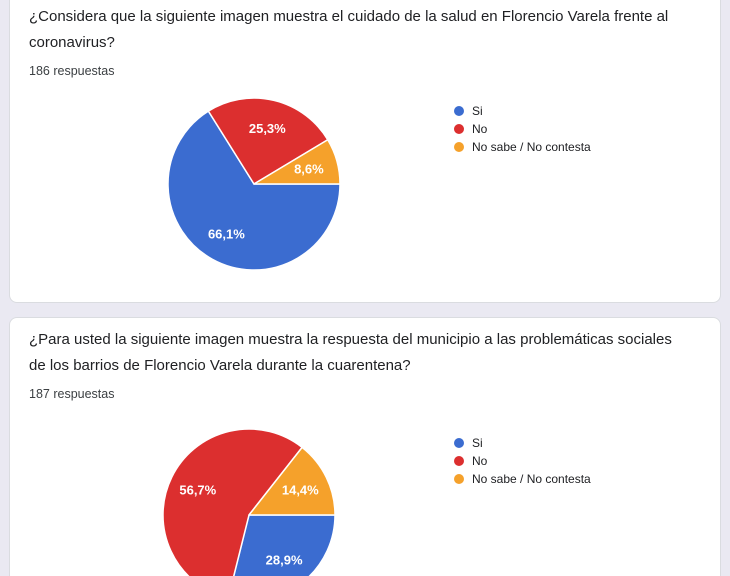 The width and height of the screenshot is (730, 576). What do you see at coordinates (226, 233) in the screenshot?
I see `slice-value-label: 66,1%` at bounding box center [226, 233].